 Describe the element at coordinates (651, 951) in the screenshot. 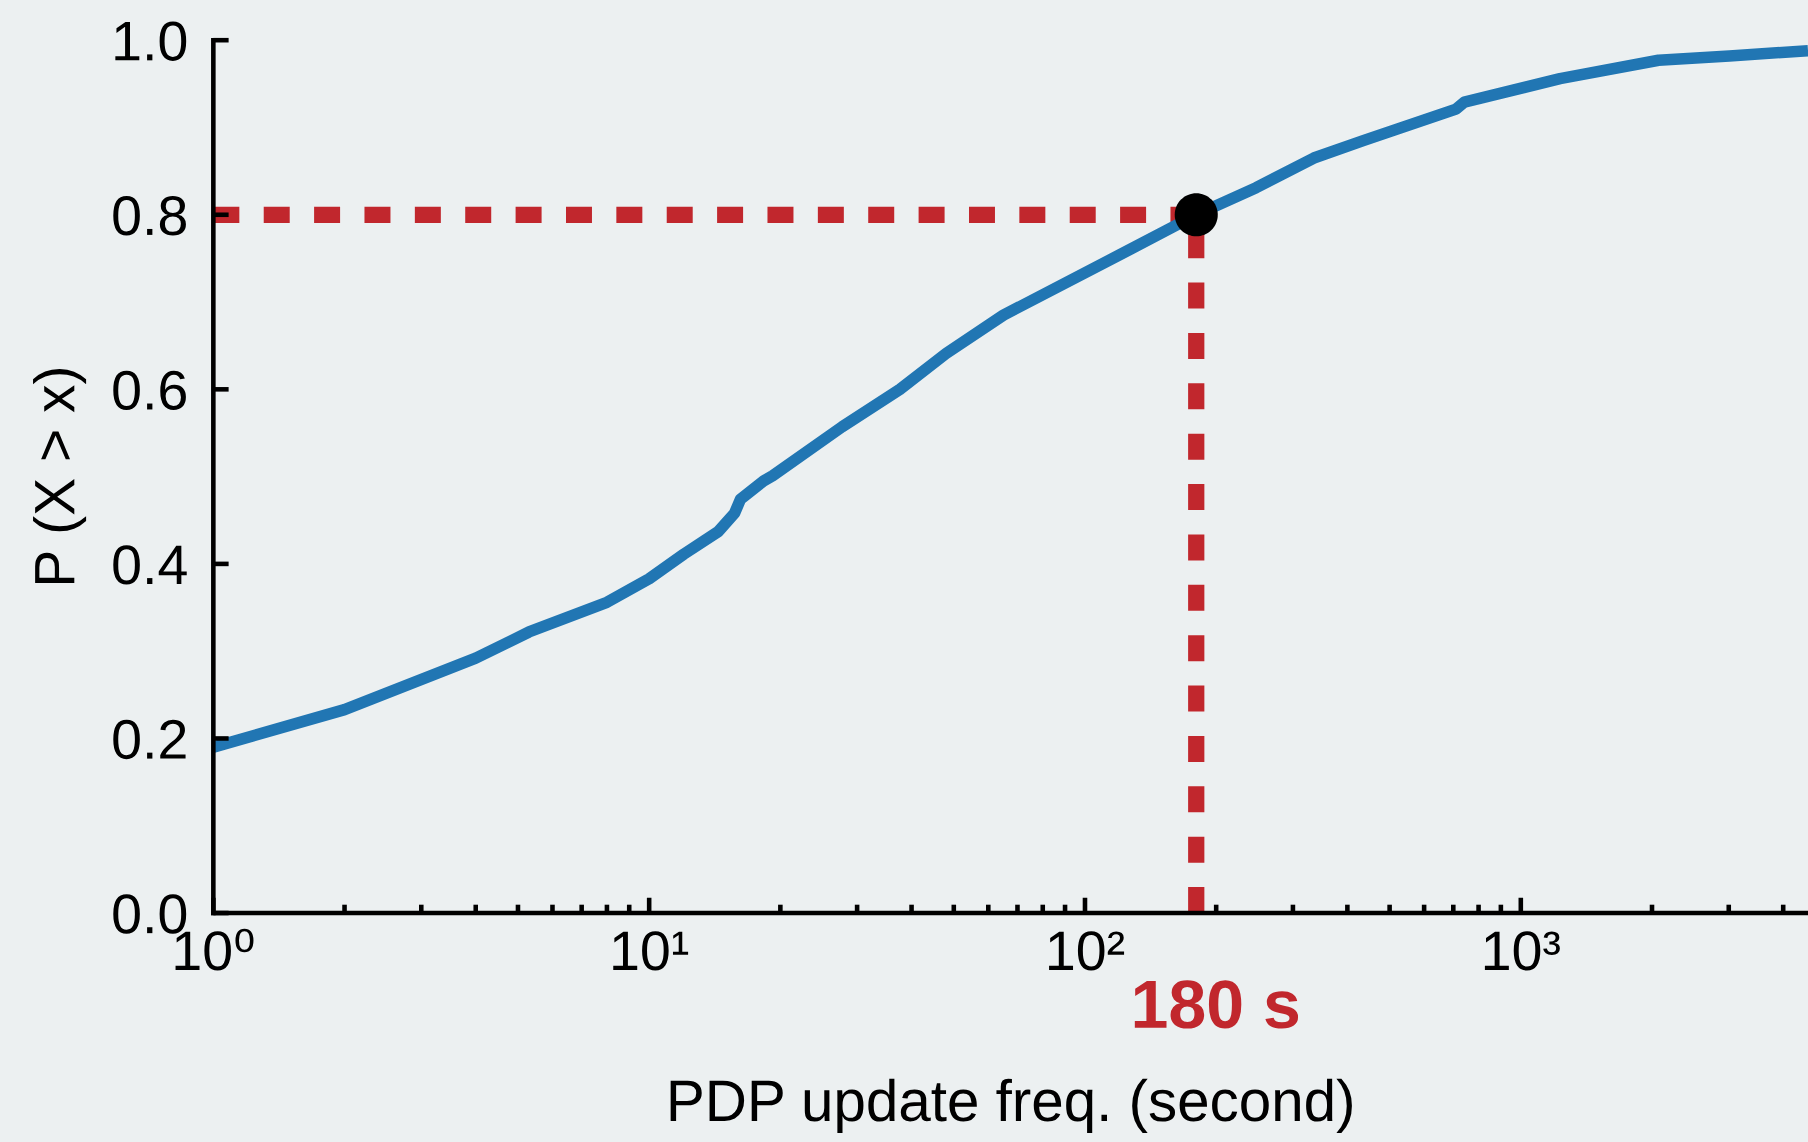

I see `x-tick-label: 10¹` at that location.